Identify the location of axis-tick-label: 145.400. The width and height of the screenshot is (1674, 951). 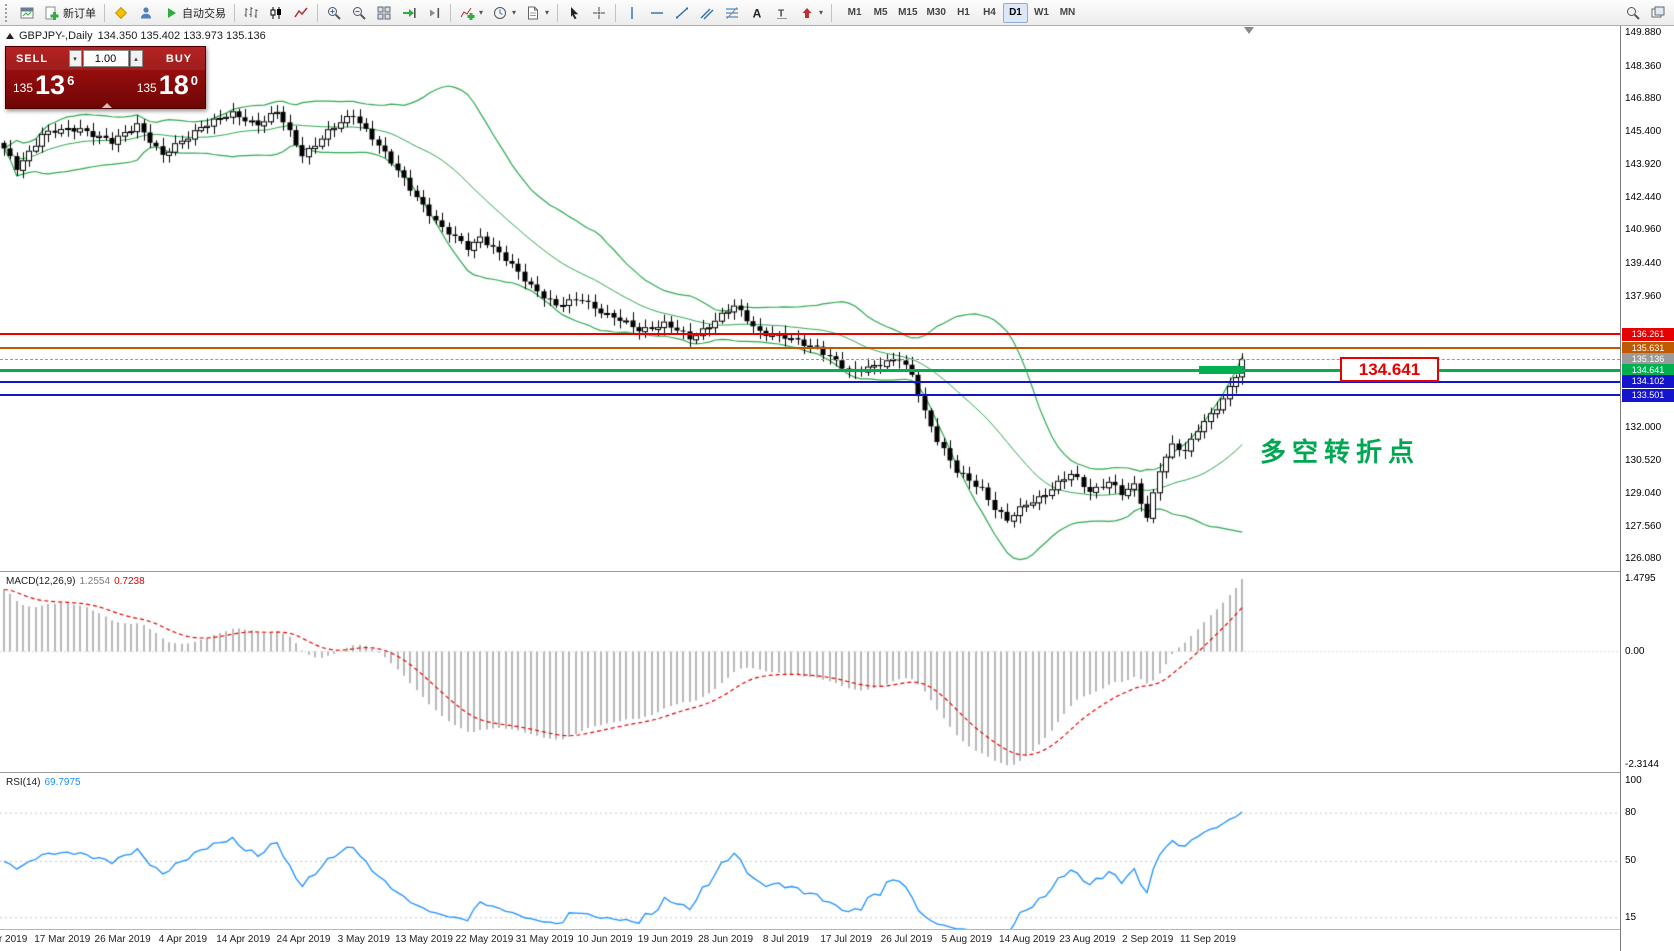
(1643, 132).